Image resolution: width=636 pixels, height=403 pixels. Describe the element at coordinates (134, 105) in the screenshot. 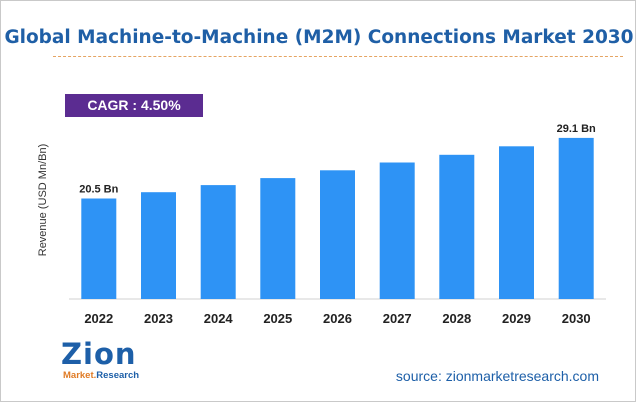

I see `cagr-badge: CAGR : 4.50%` at that location.